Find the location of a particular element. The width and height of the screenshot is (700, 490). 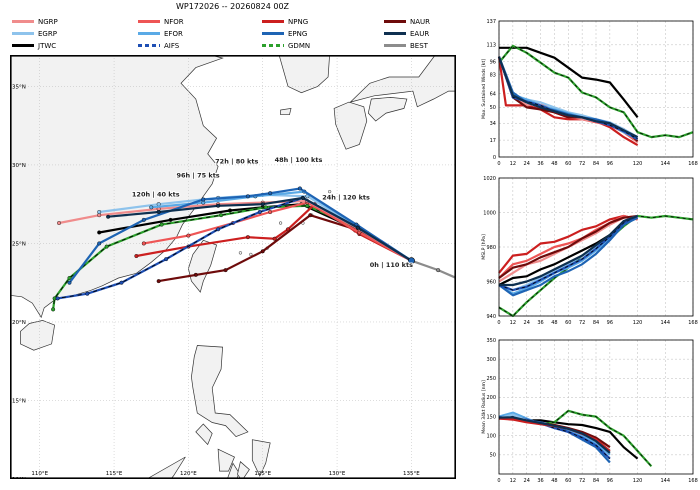

plot-area is located at coordinates (596, 407).